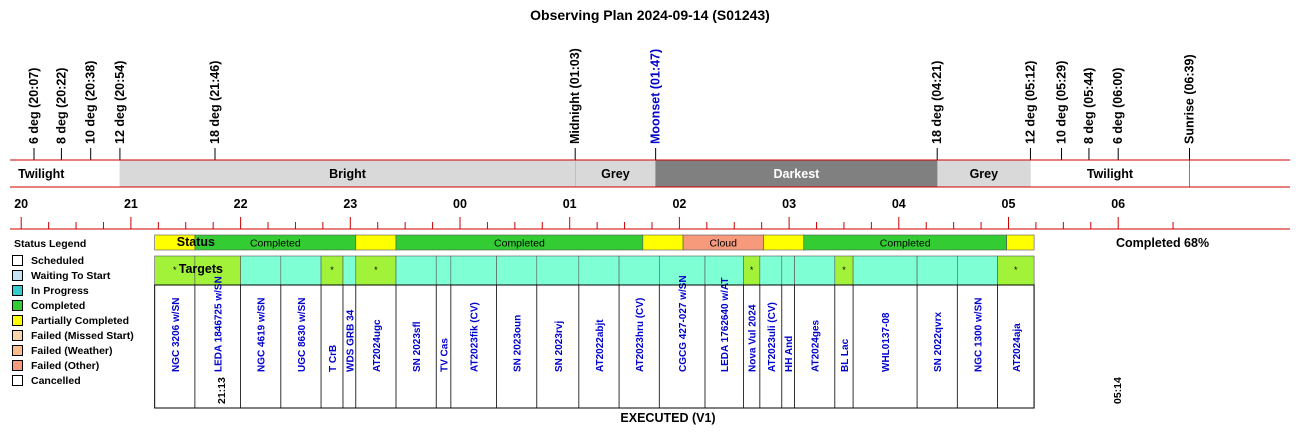  I want to click on hour-tick-label: 01, so click(570, 204).